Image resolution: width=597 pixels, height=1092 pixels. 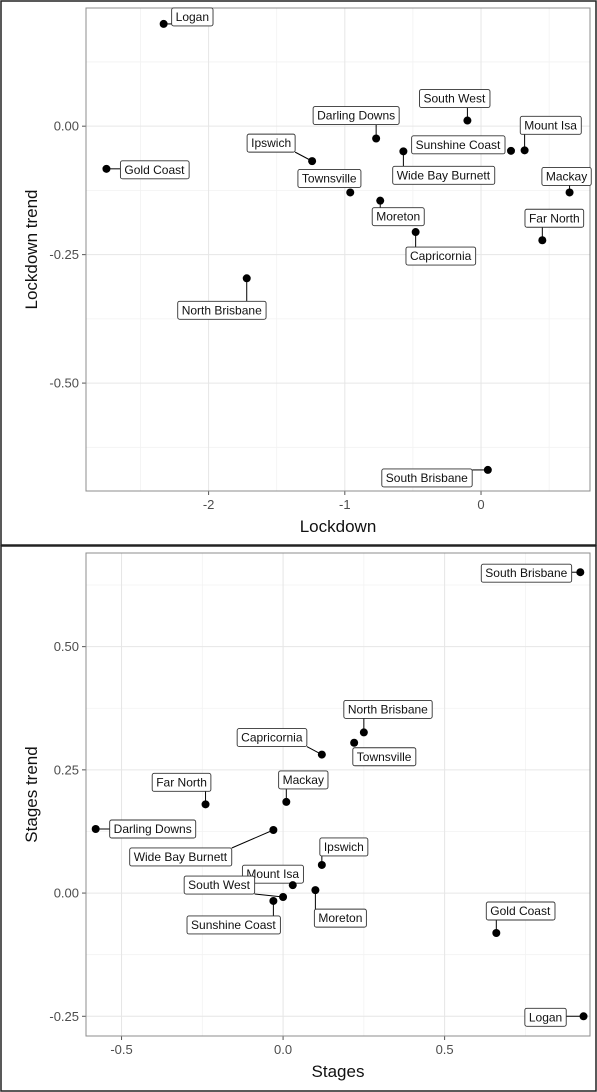 What do you see at coordinates (303, 780) in the screenshot?
I see `panel-2-point-label-mackay: Mackay` at bounding box center [303, 780].